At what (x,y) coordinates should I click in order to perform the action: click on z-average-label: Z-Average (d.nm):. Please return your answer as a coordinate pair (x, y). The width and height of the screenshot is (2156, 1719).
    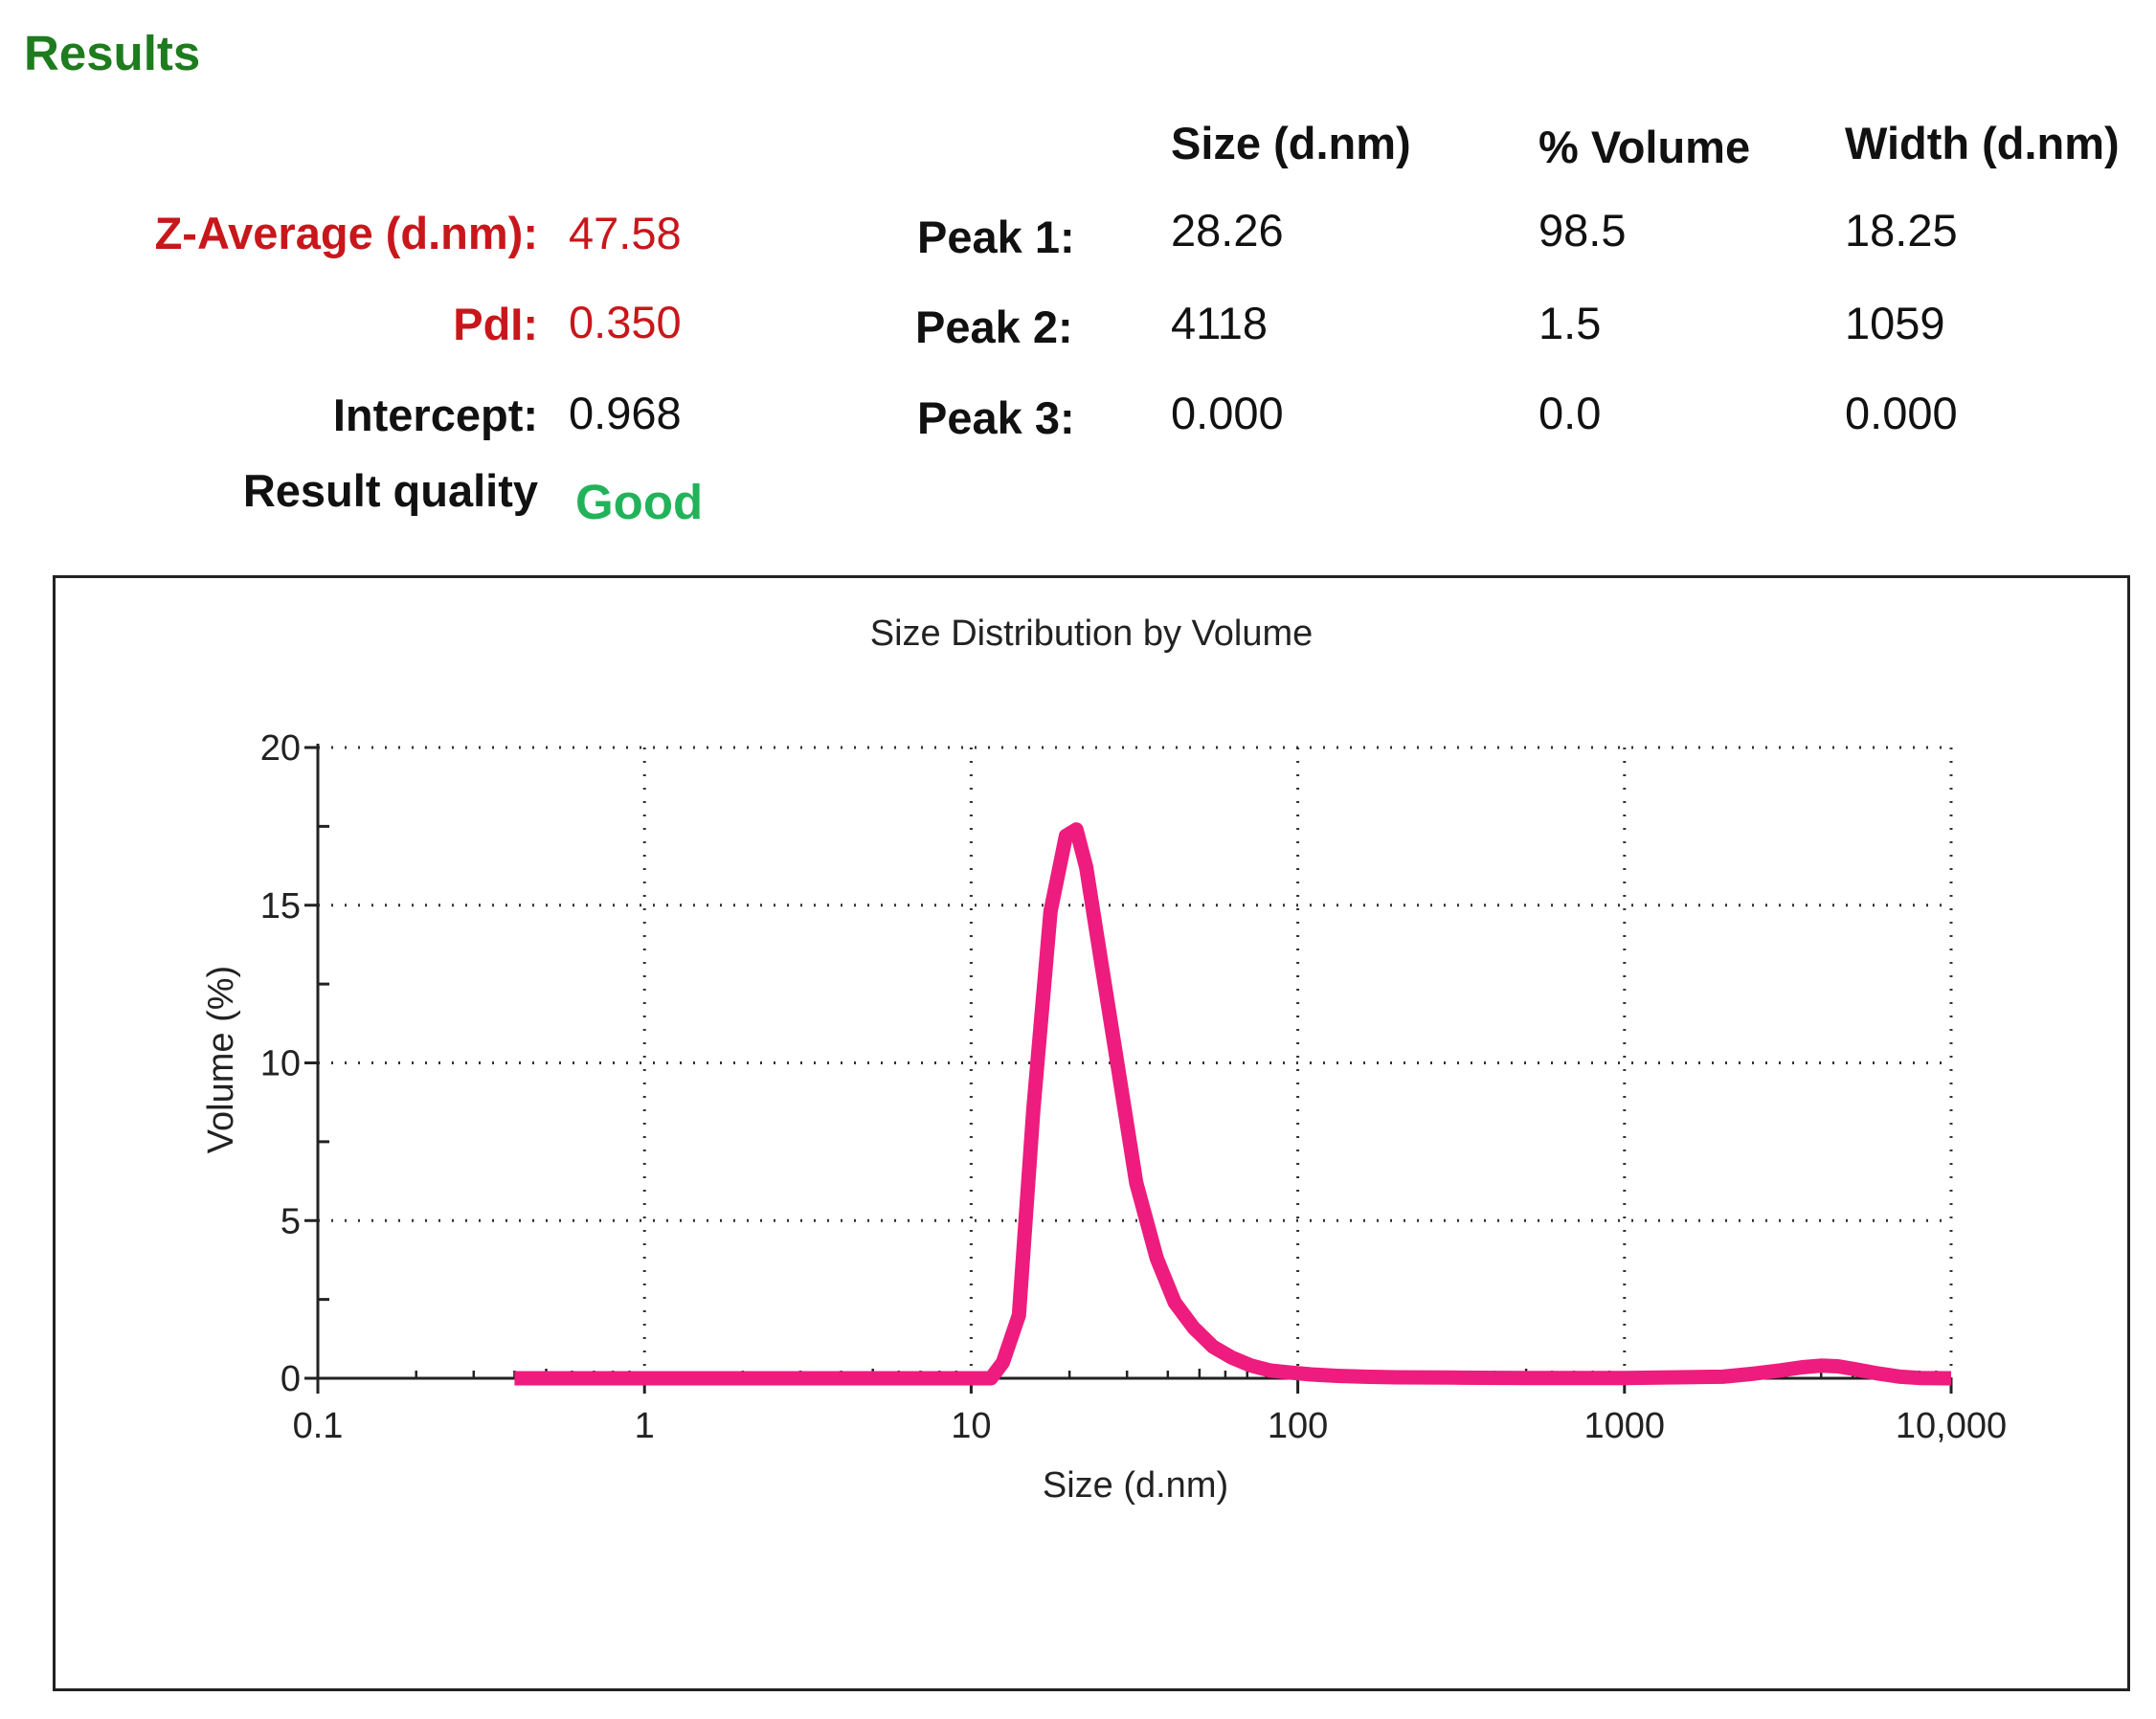
    Looking at the image, I should click on (346, 233).